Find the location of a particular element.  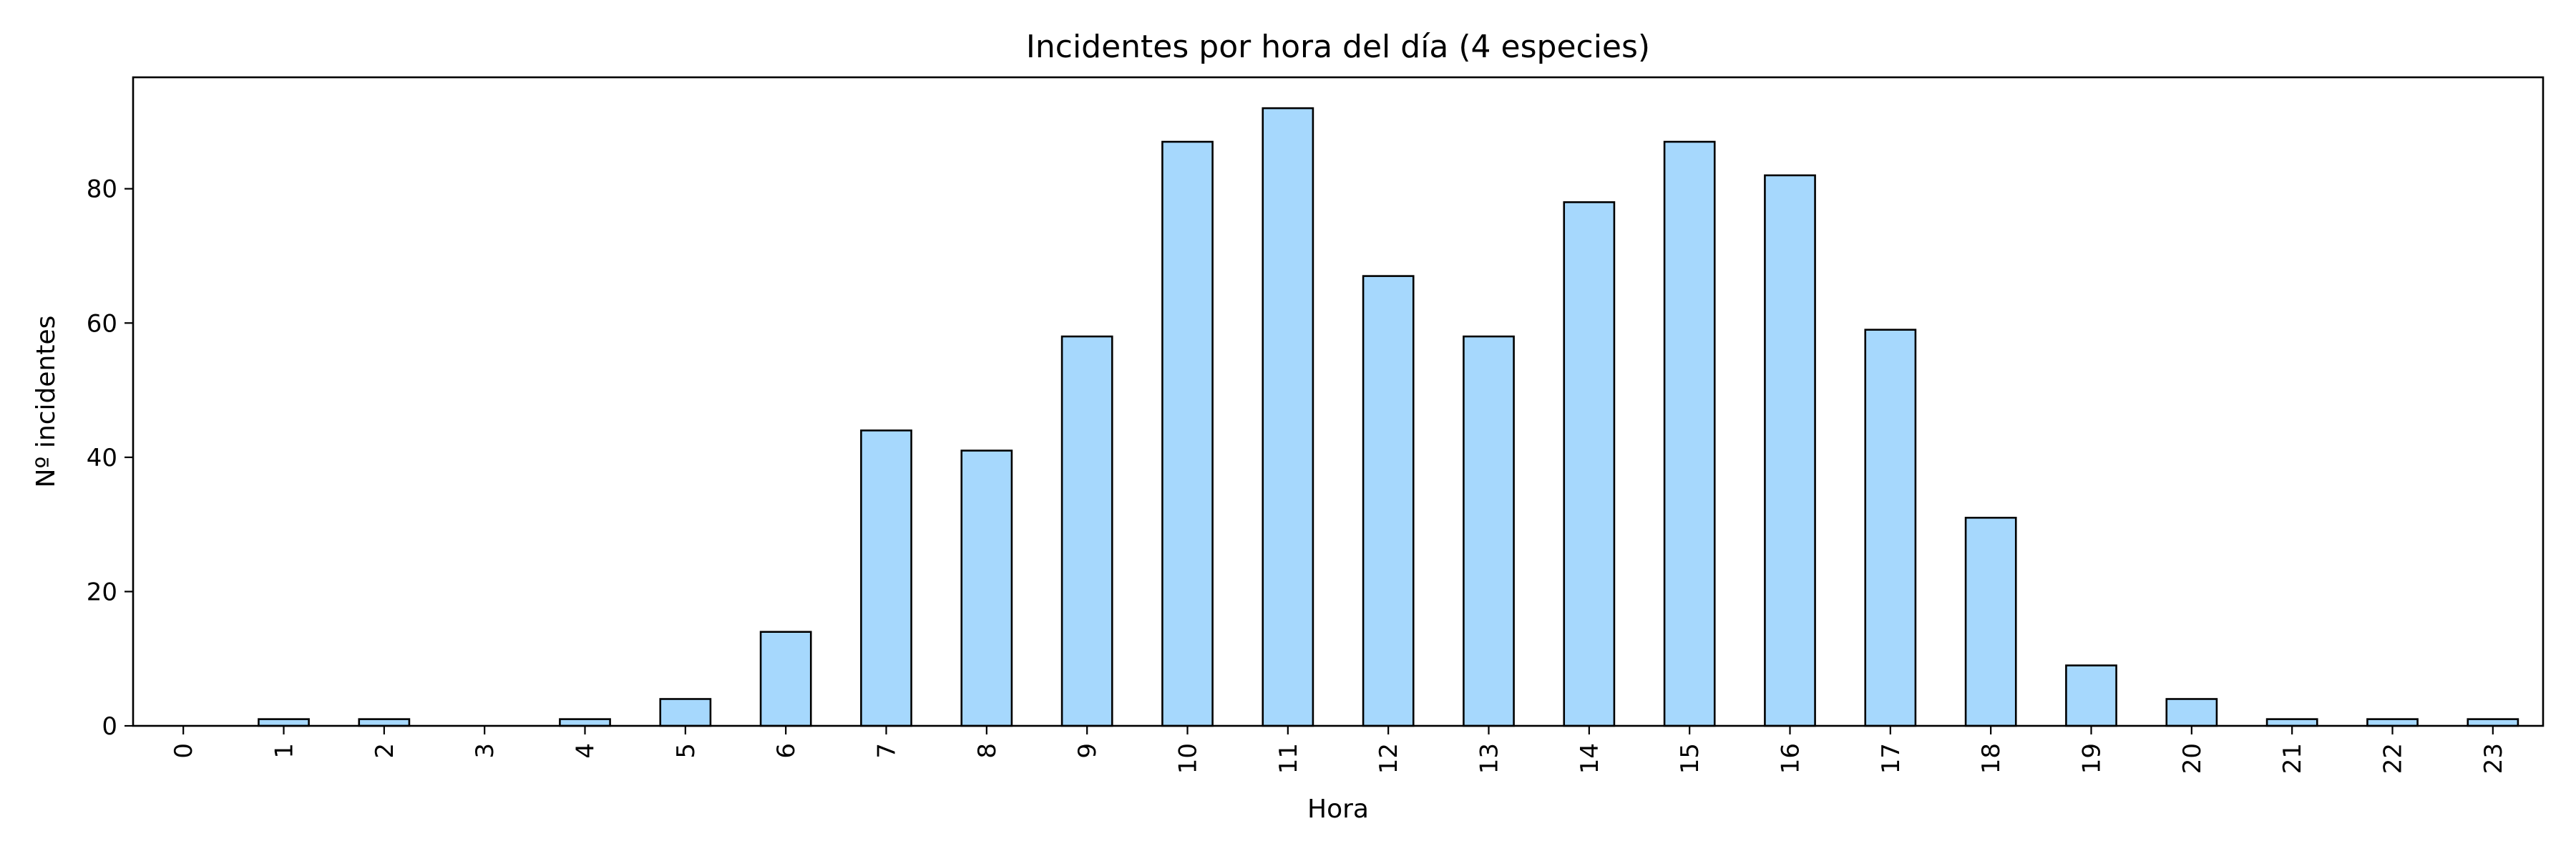

x-tick-label: 12 is located at coordinates (1389, 758).